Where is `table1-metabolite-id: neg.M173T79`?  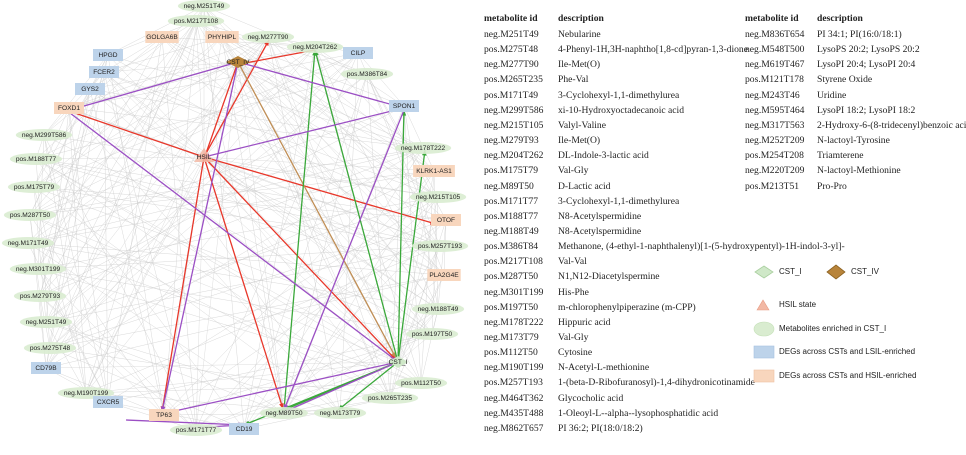 table1-metabolite-id: neg.M173T79 is located at coordinates (511, 337).